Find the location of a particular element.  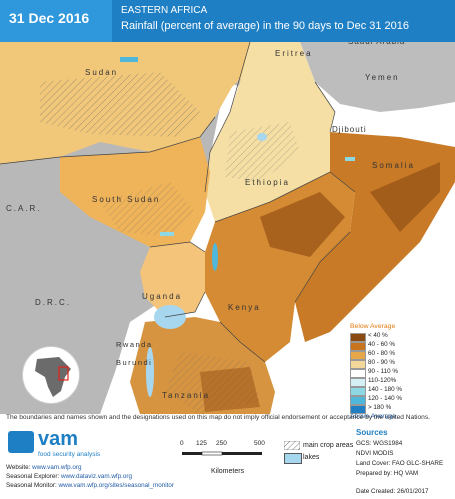

date-created: Date Created: 26/01/2017 is located at coordinates (392, 491).